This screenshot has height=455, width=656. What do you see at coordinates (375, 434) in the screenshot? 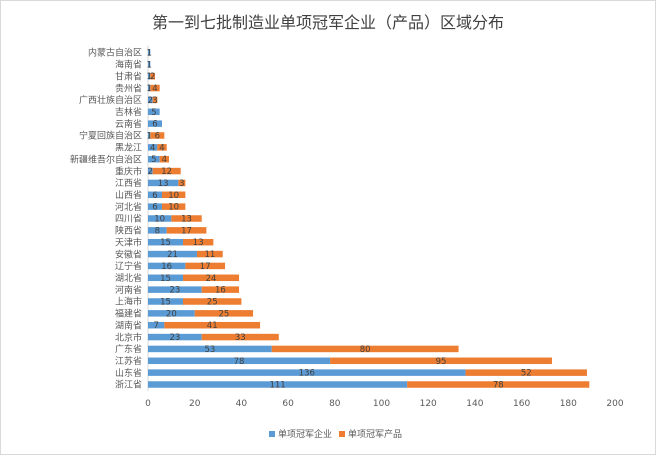
I see `legend-label: 单项冠军产品` at bounding box center [375, 434].